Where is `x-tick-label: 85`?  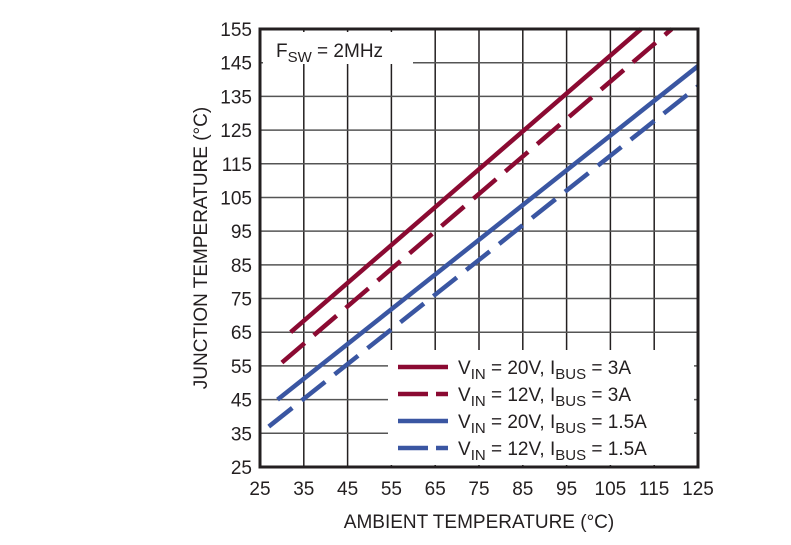 x-tick-label: 85 is located at coordinates (522, 489).